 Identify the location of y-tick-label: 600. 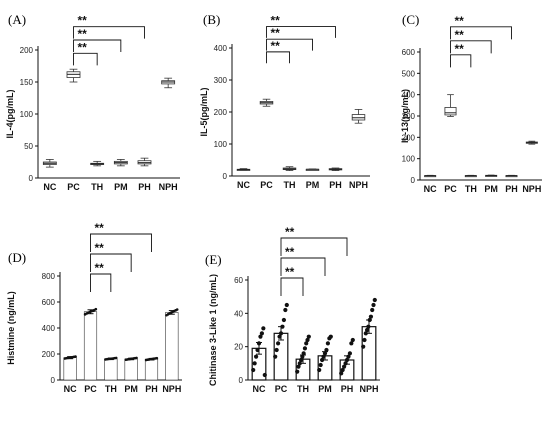
(49, 302).